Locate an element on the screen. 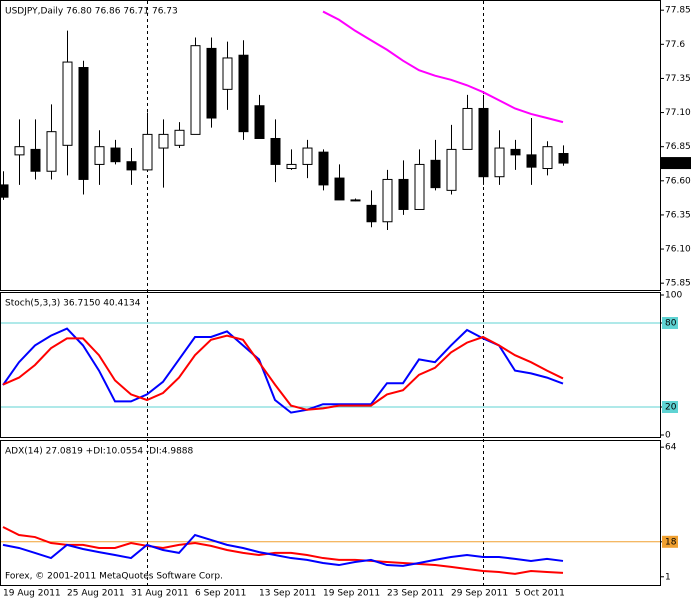  x-tick-label: 25 Aug 2011 is located at coordinates (96, 594).